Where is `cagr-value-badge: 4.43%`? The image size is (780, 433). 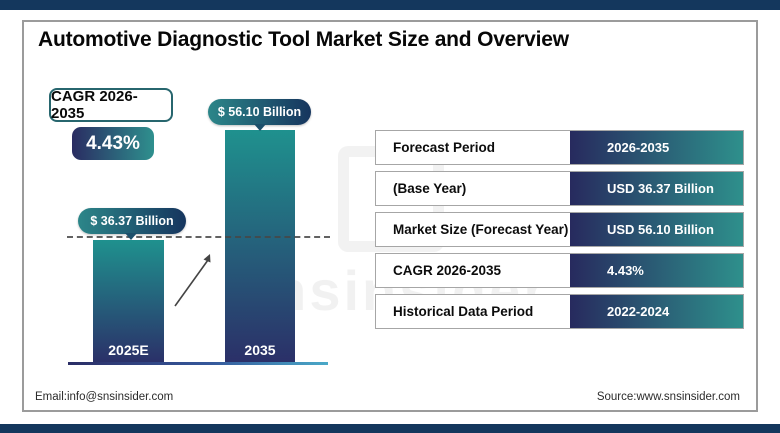 cagr-value-badge: 4.43% is located at coordinates (113, 143).